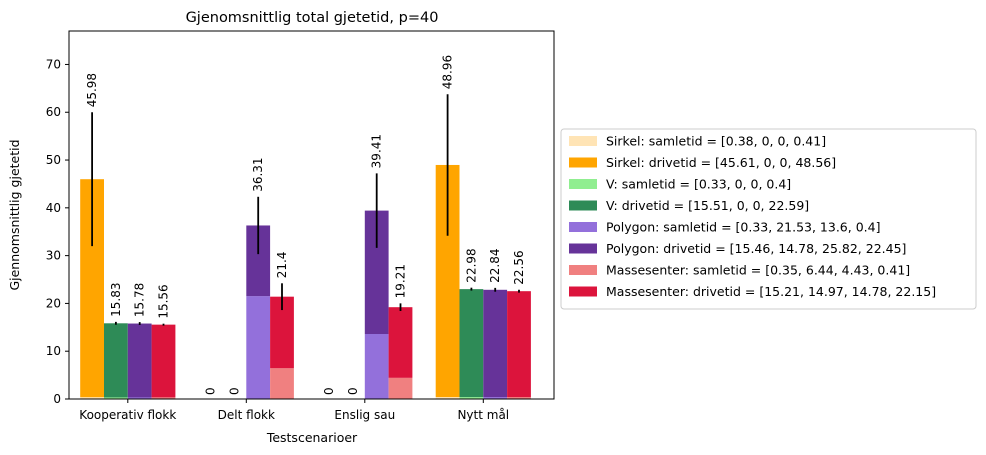 The width and height of the screenshot is (986, 455). I want to click on legend-label: V: samletid = [0.33, 0, 0, 0.4], so click(698, 184).